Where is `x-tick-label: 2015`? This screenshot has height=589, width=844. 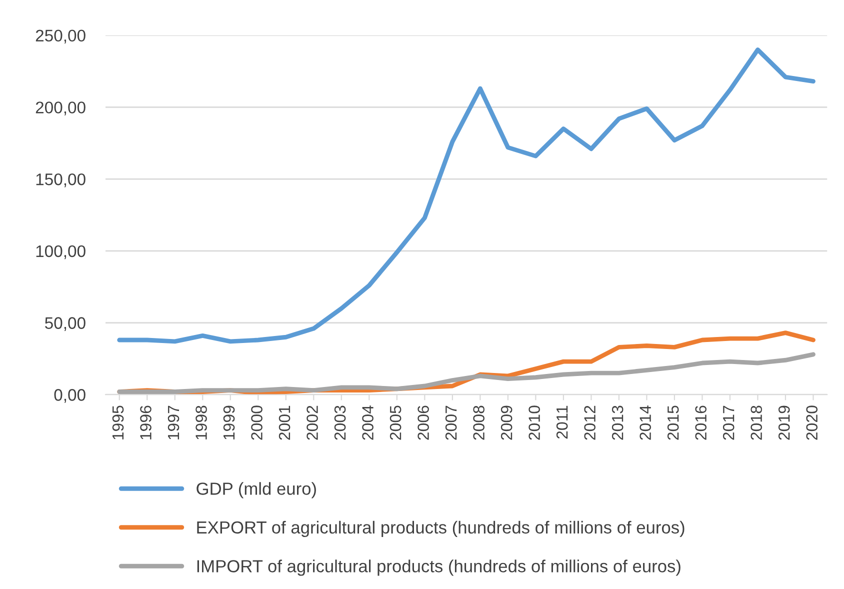 x-tick-label: 2015 is located at coordinates (673, 423).